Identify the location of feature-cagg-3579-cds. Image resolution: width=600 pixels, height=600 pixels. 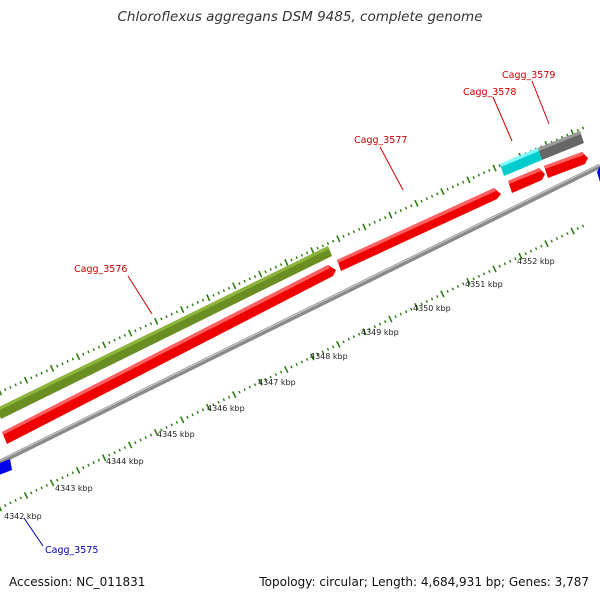
(566, 165).